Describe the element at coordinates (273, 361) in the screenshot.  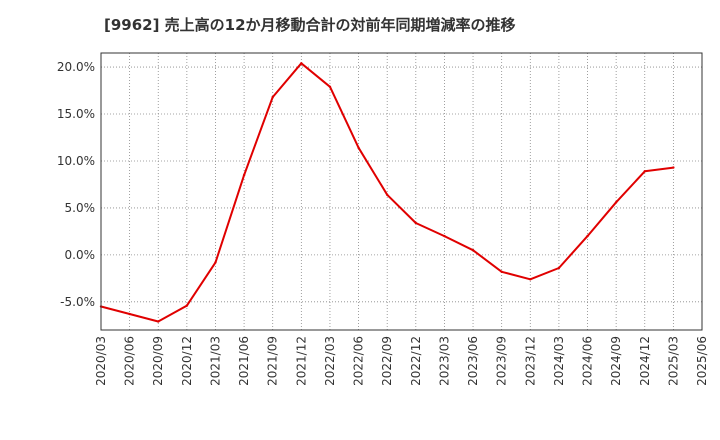
I see `x-tick-label: 2021/09` at that location.